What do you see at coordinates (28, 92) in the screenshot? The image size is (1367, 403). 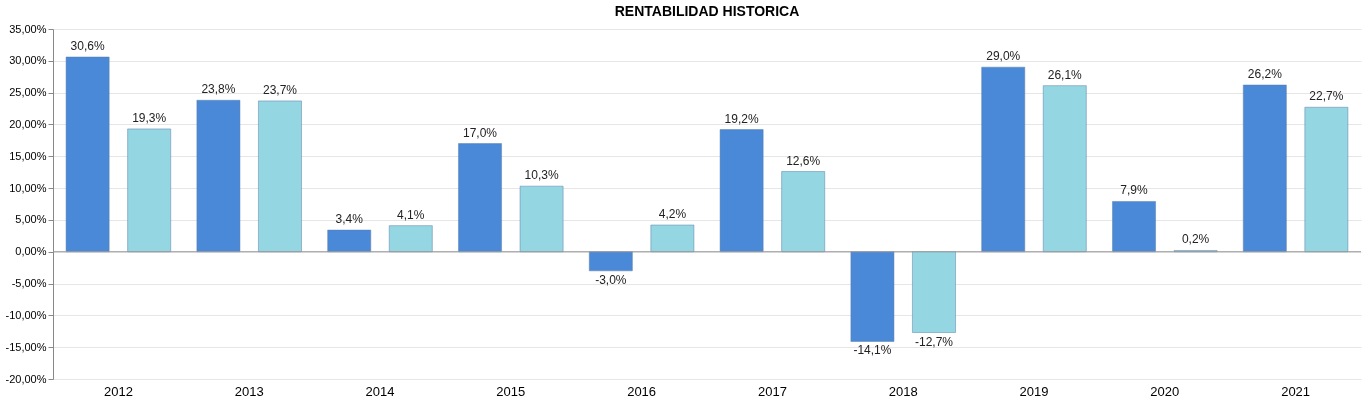 I see `y-tick-label: 25,00%` at bounding box center [28, 92].